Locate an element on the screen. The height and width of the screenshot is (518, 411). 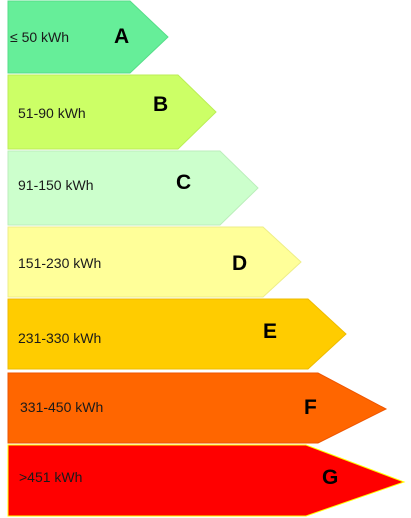
band-letter-e: E is located at coordinates (270, 331).